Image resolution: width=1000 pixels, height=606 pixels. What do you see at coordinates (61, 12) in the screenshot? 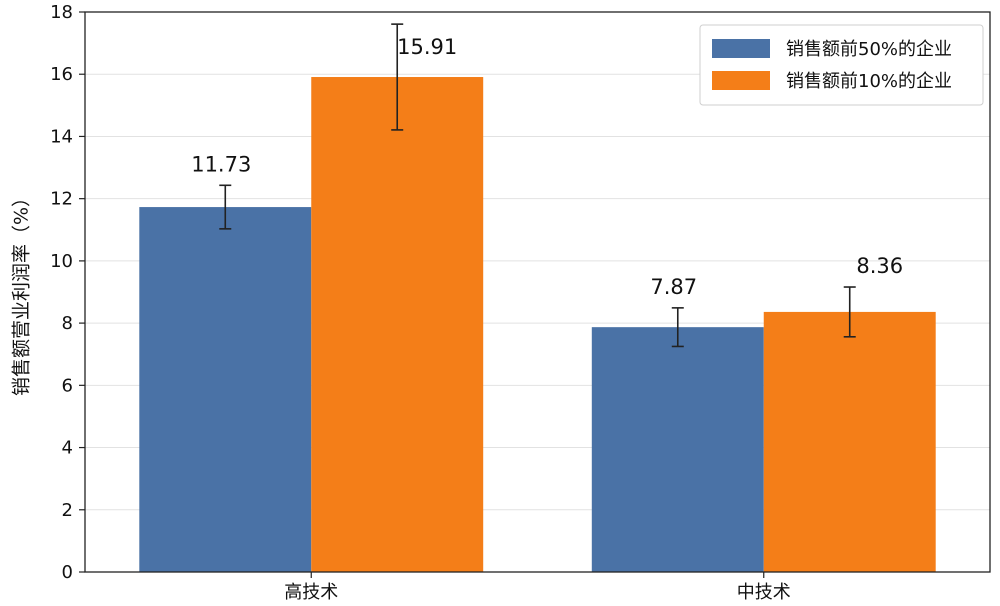
I see `y-tick-label: 18` at bounding box center [61, 12].